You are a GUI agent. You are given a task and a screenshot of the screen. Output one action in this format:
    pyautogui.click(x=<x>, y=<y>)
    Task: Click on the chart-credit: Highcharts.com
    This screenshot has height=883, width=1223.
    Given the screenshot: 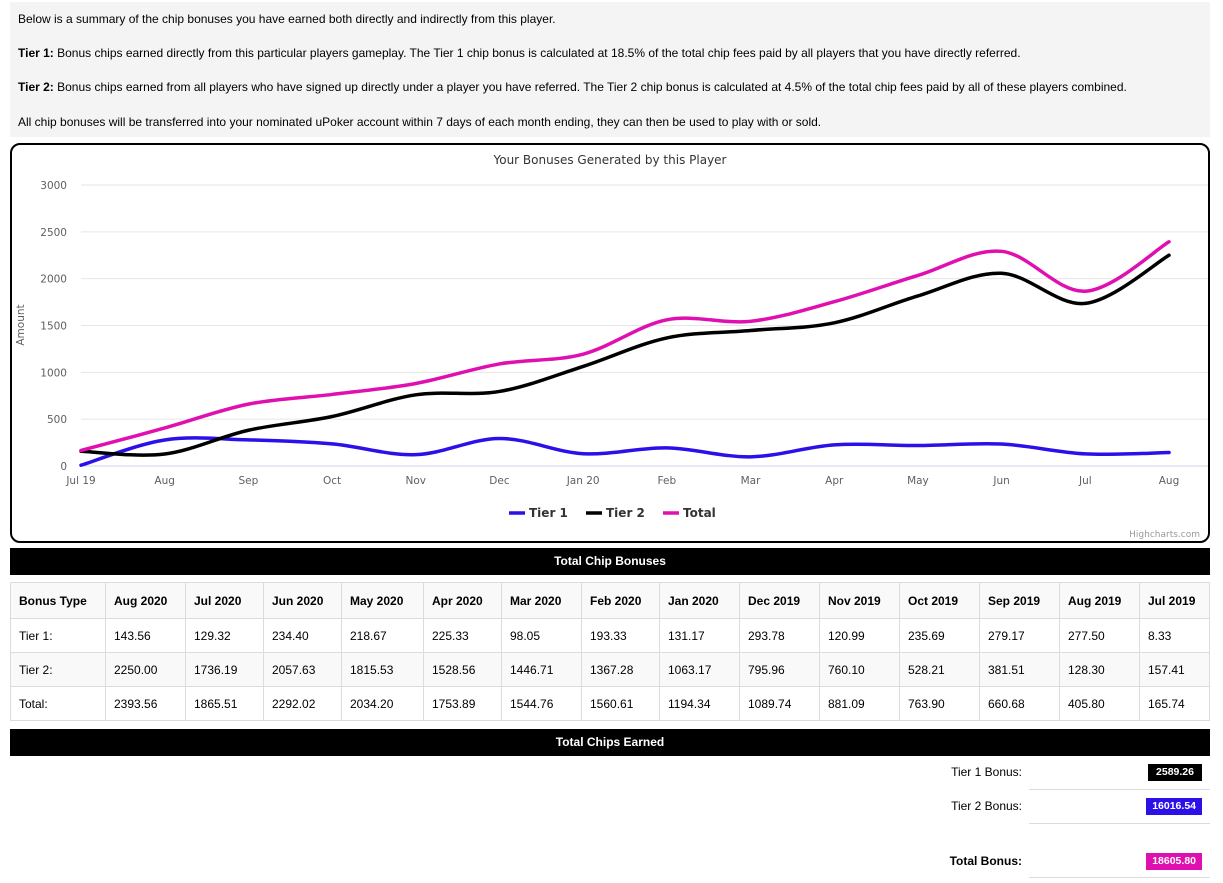 What is the action you would take?
    pyautogui.click(x=1164, y=535)
    